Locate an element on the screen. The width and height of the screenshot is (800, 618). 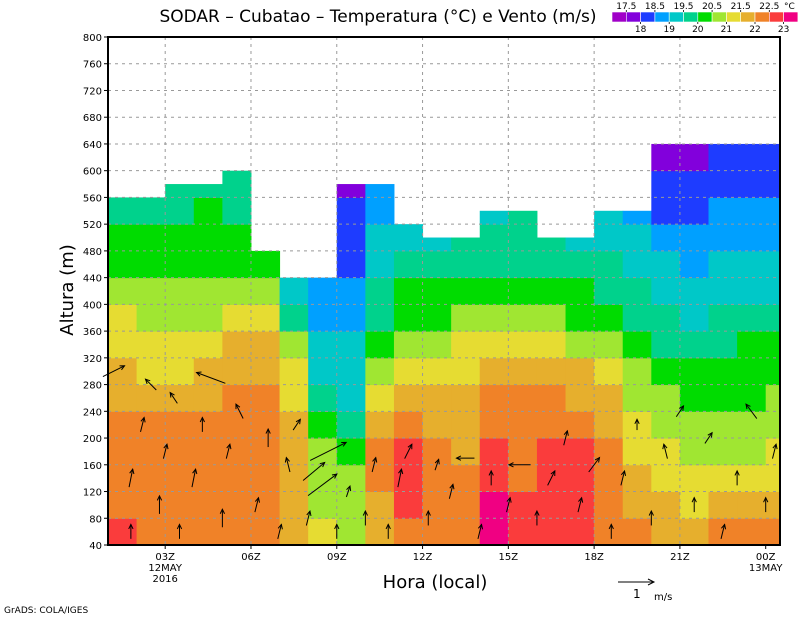
vector-legend-arrowhead is located at coordinates (651, 582).